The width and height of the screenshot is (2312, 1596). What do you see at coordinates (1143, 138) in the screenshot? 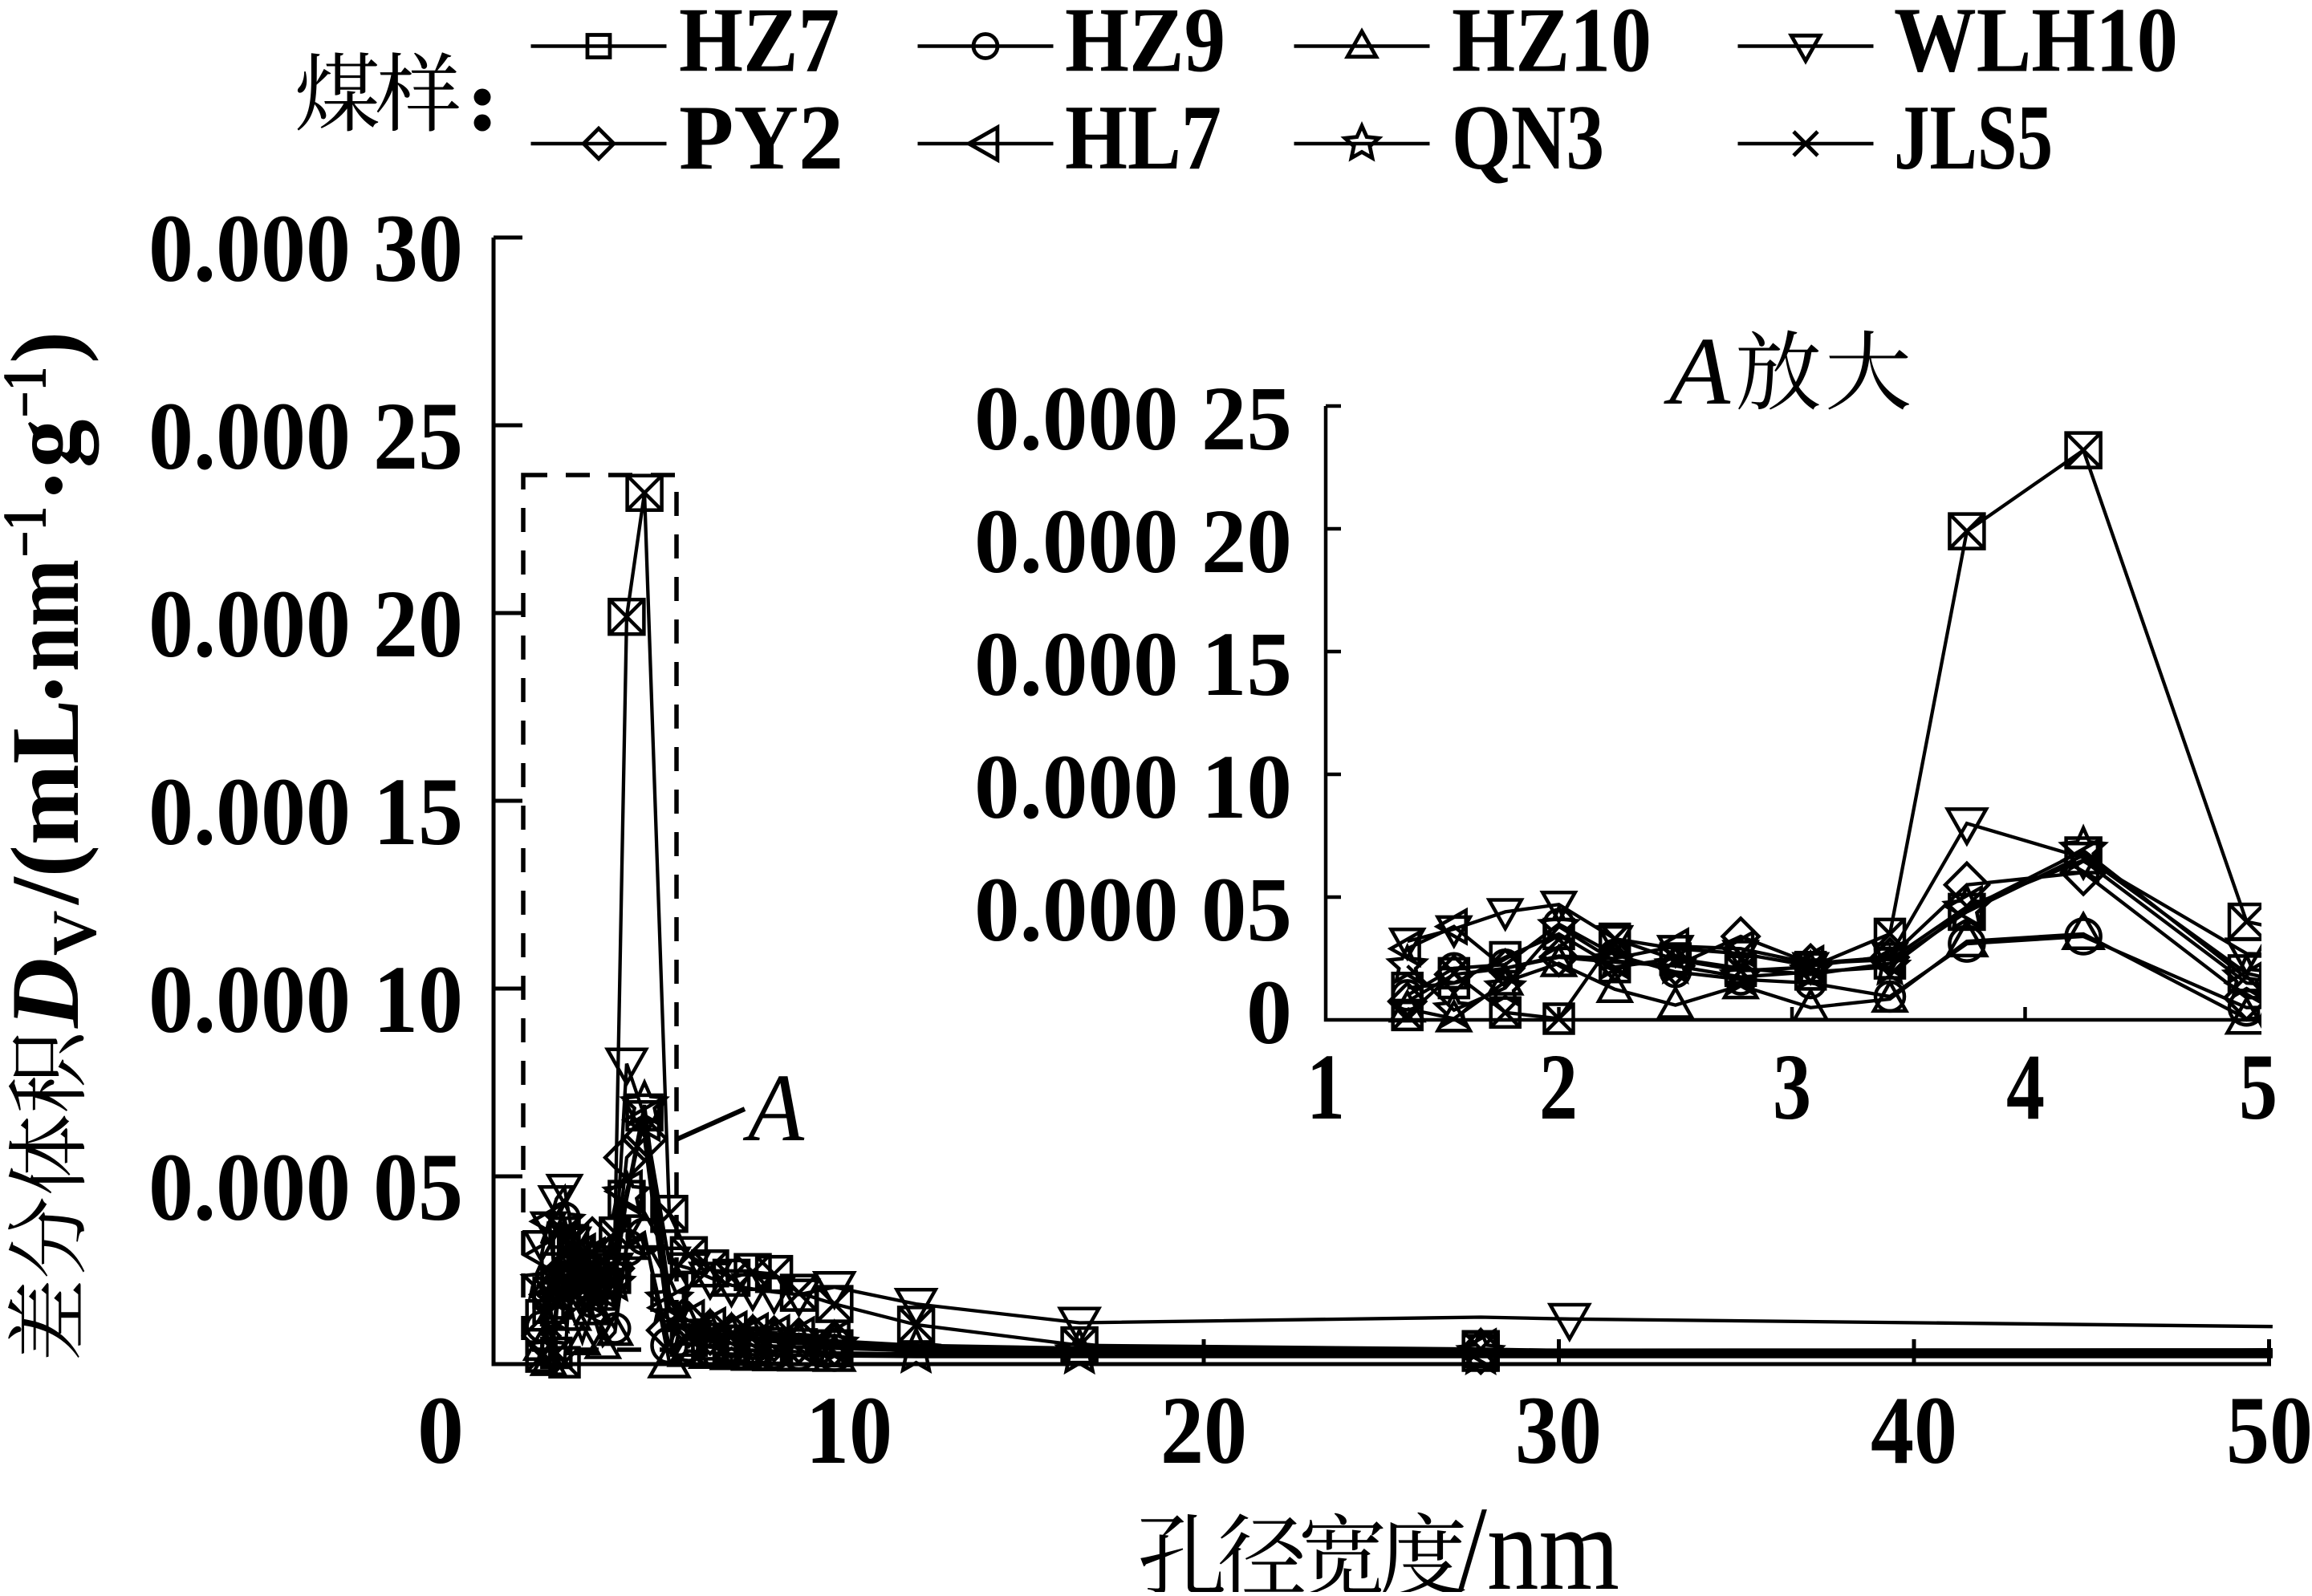
I see `svg-text: HL7` at bounding box center [1143, 138].